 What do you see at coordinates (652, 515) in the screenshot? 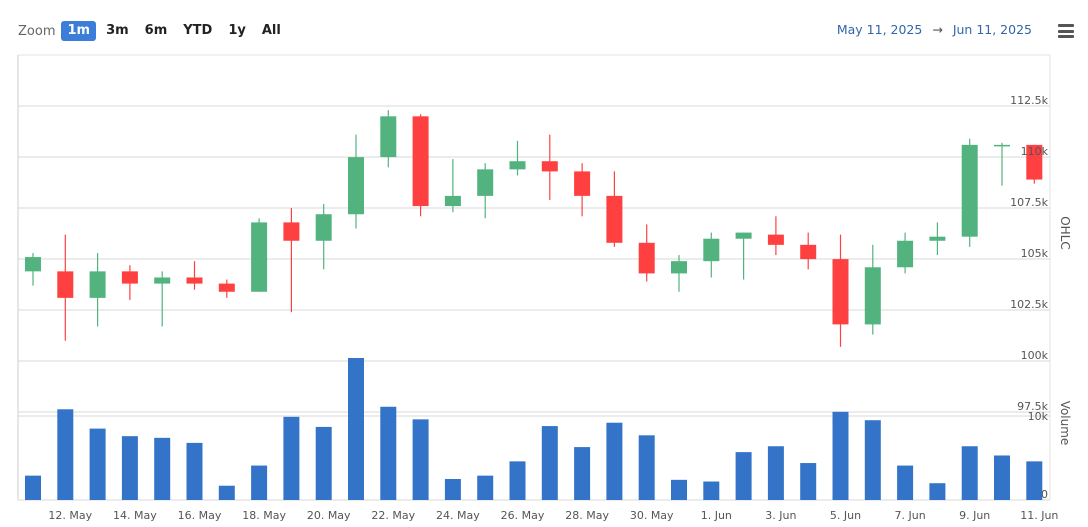
I see `x-tick-label: 30. May` at bounding box center [652, 515].